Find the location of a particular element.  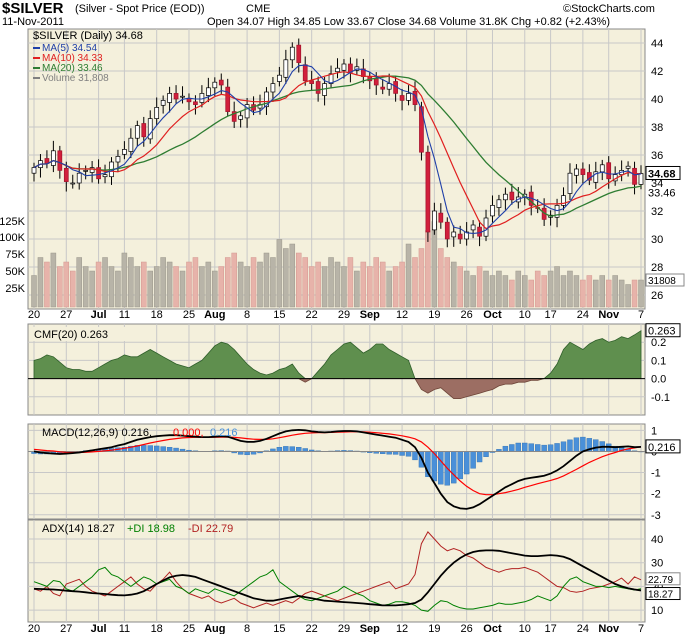

x-tick-label-top: Aug is located at coordinates (214, 315).